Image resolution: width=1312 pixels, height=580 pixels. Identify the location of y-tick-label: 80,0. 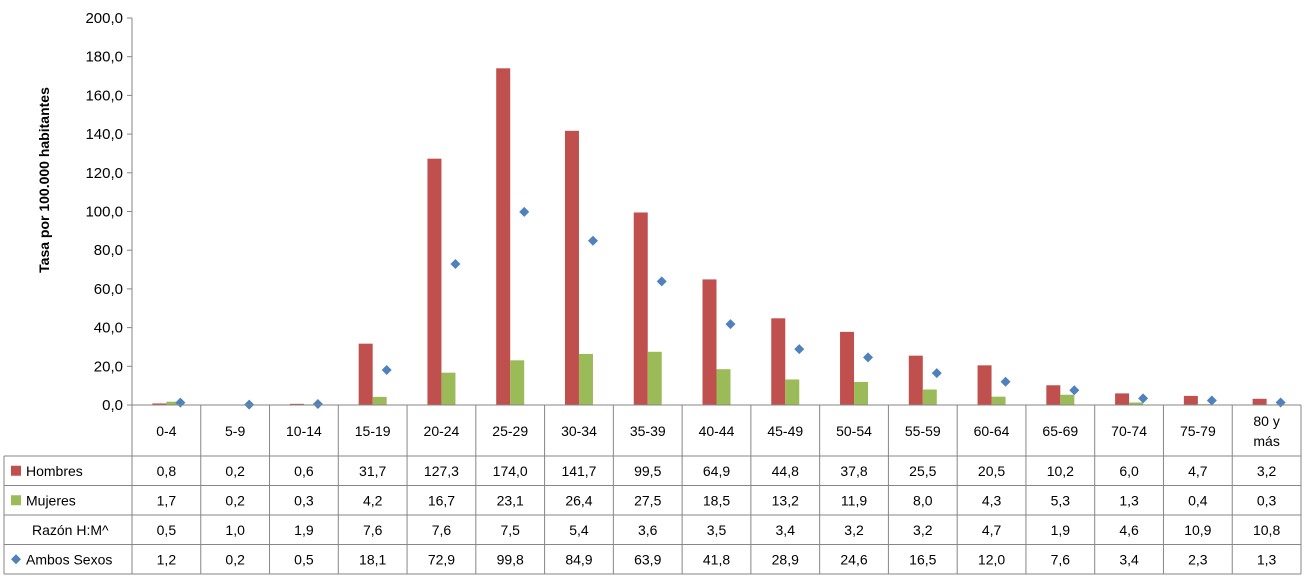
(108, 250).